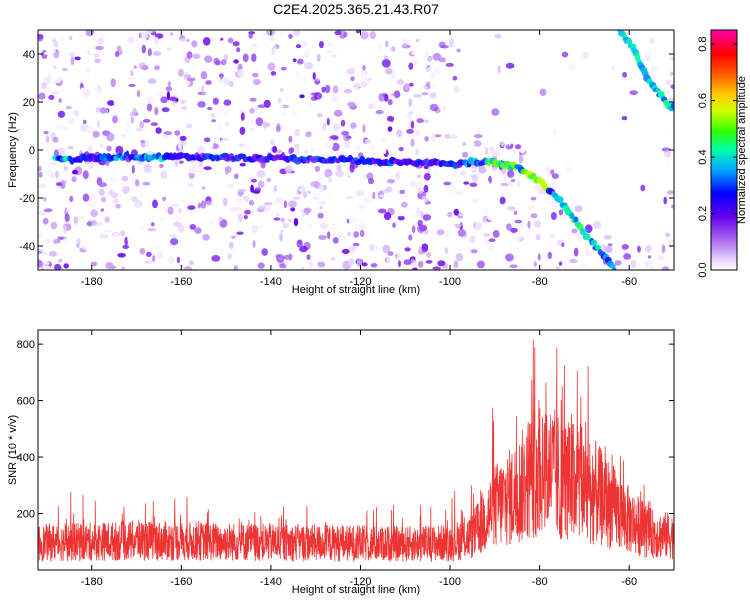 The height and width of the screenshot is (600, 750). Describe the element at coordinates (271, 282) in the screenshot. I see `spectrogram-x-tick-label: -140` at that location.